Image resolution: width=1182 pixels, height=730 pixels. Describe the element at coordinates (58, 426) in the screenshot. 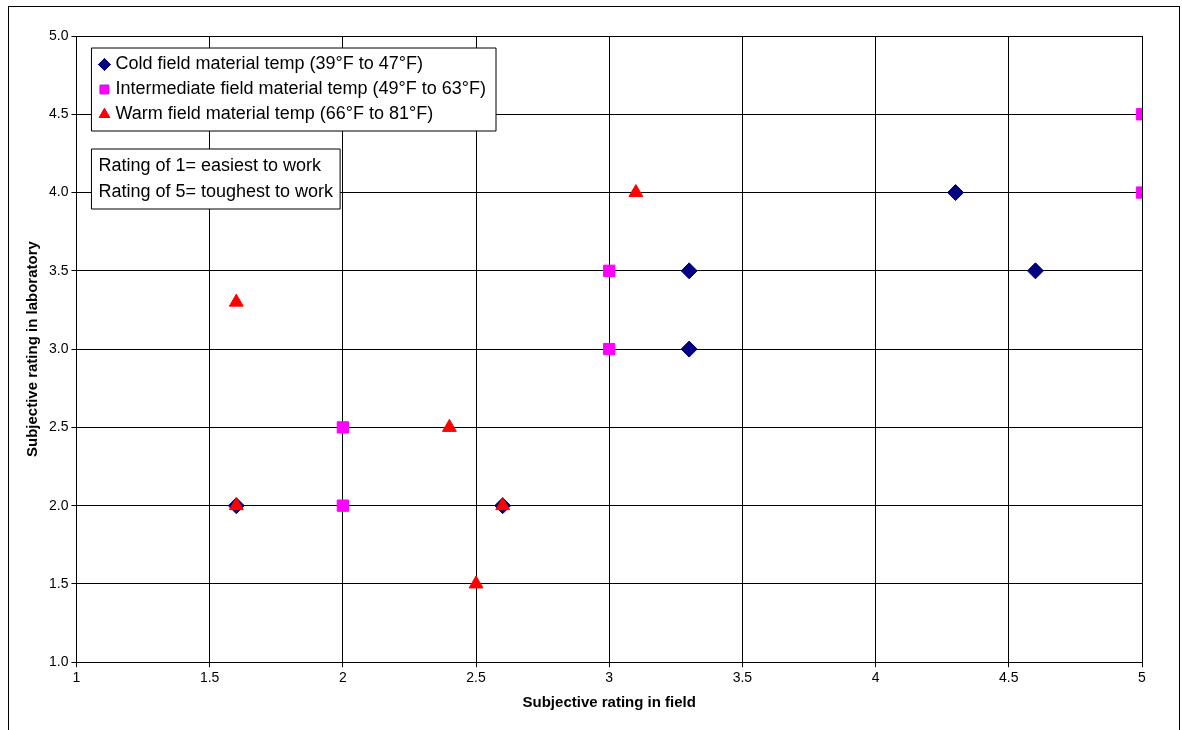

I see `y-tick-label: 2.5` at that location.